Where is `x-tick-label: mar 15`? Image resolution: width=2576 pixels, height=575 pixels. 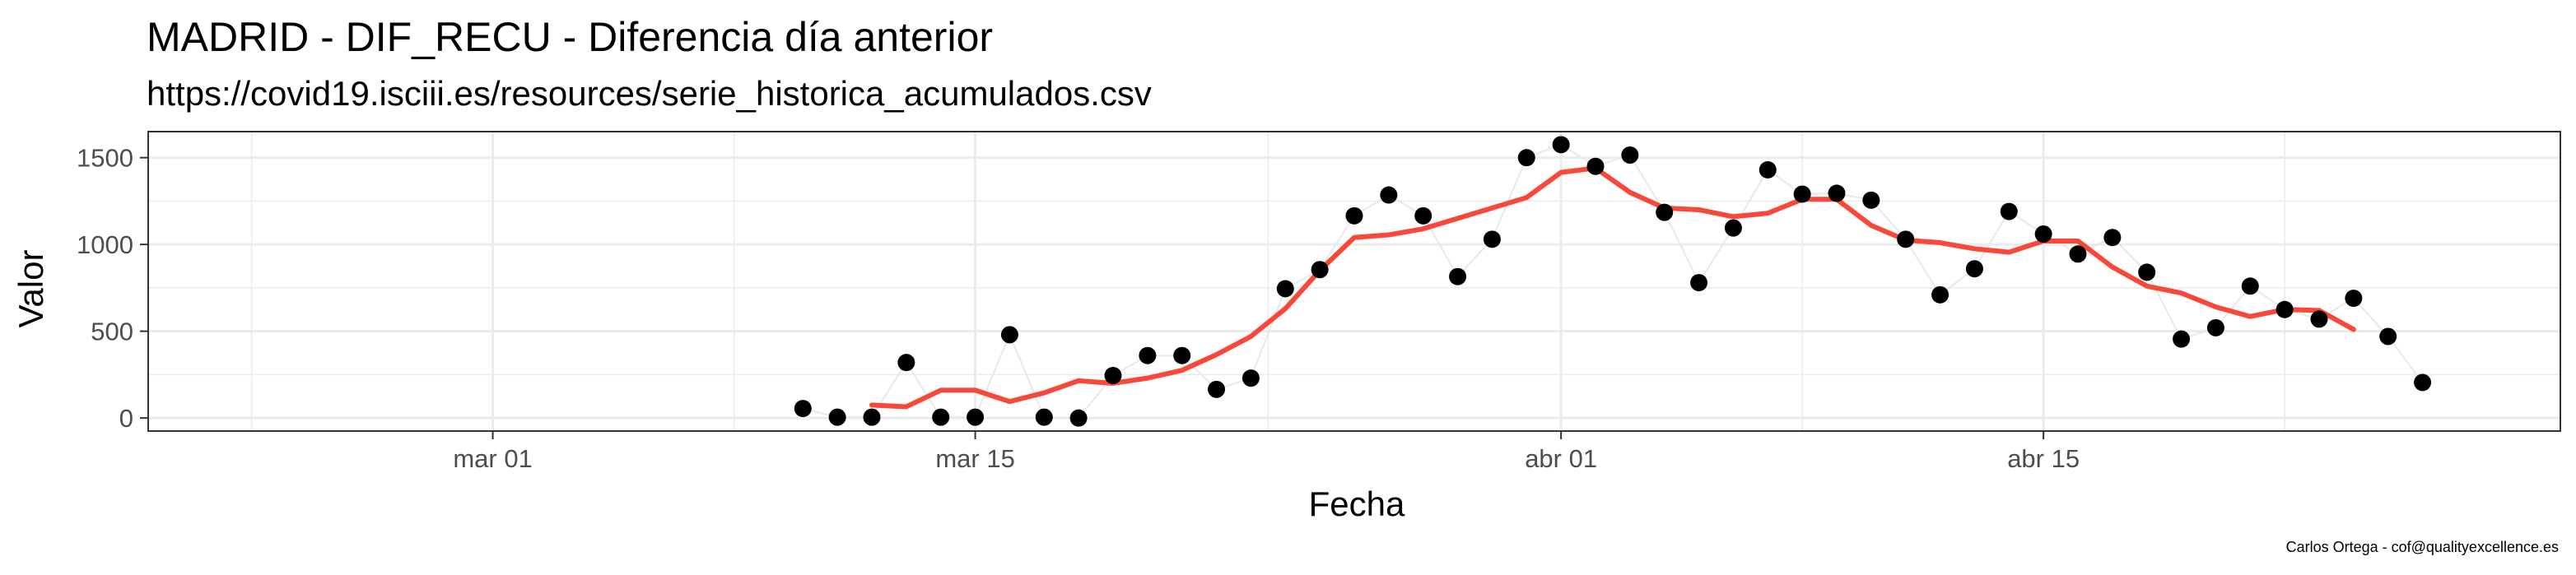
x-tick-label: mar 15 is located at coordinates (974, 459).